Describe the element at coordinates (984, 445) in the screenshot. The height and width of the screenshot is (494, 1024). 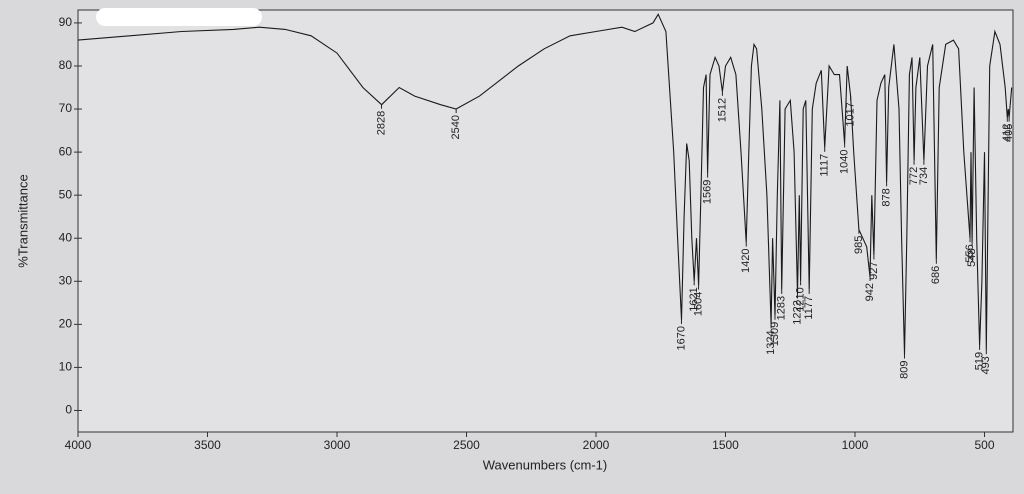
I see `x-tick-label: 500` at that location.